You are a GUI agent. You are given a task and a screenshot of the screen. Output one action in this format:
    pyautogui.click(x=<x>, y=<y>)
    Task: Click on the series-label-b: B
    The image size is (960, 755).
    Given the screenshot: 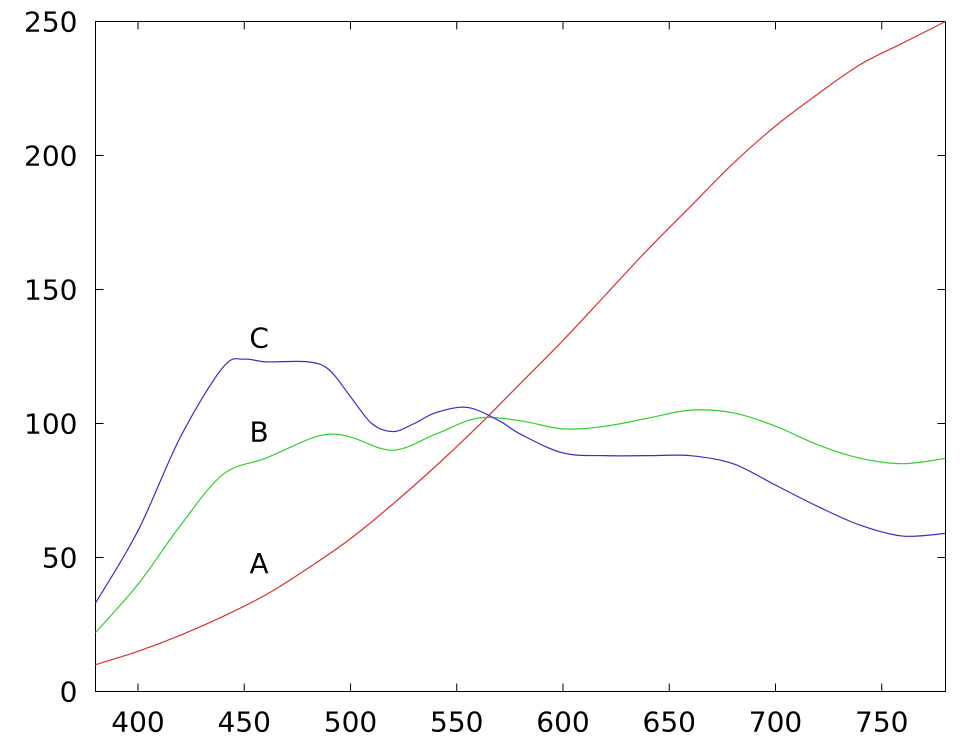 What is the action you would take?
    pyautogui.click(x=259, y=432)
    